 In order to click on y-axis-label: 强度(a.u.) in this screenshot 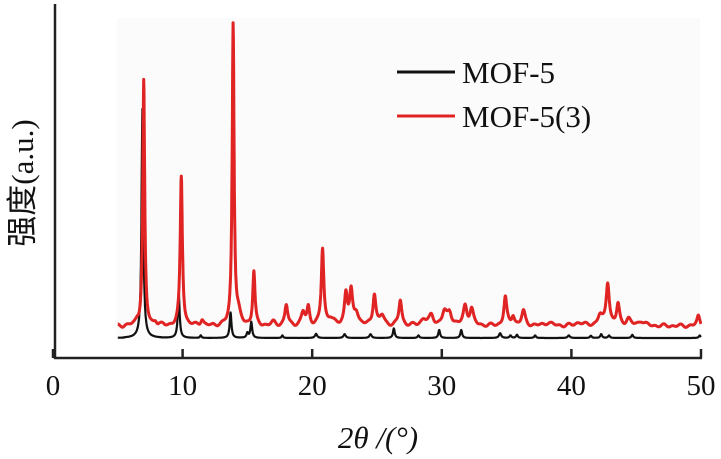, I will do `click(22, 182)`.